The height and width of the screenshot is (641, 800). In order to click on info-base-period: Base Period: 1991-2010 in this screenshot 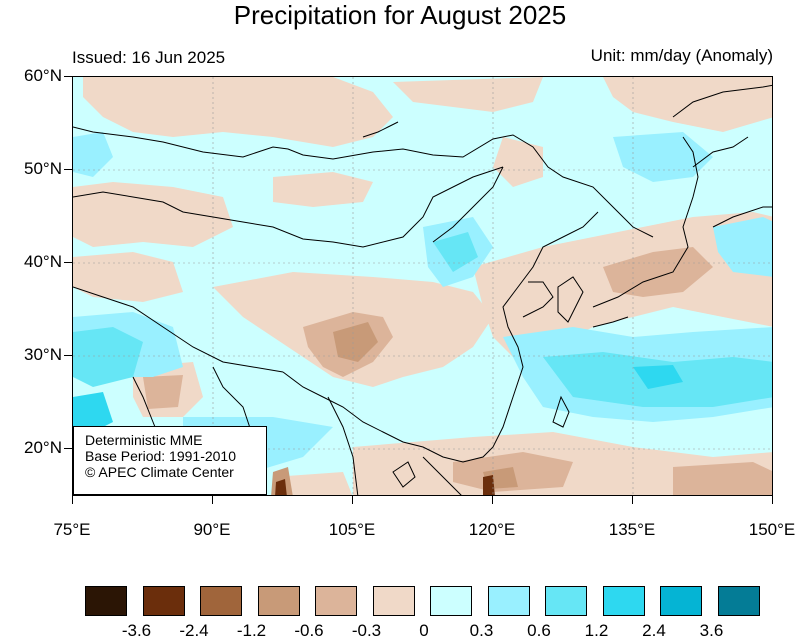, I will do `click(160, 456)`.